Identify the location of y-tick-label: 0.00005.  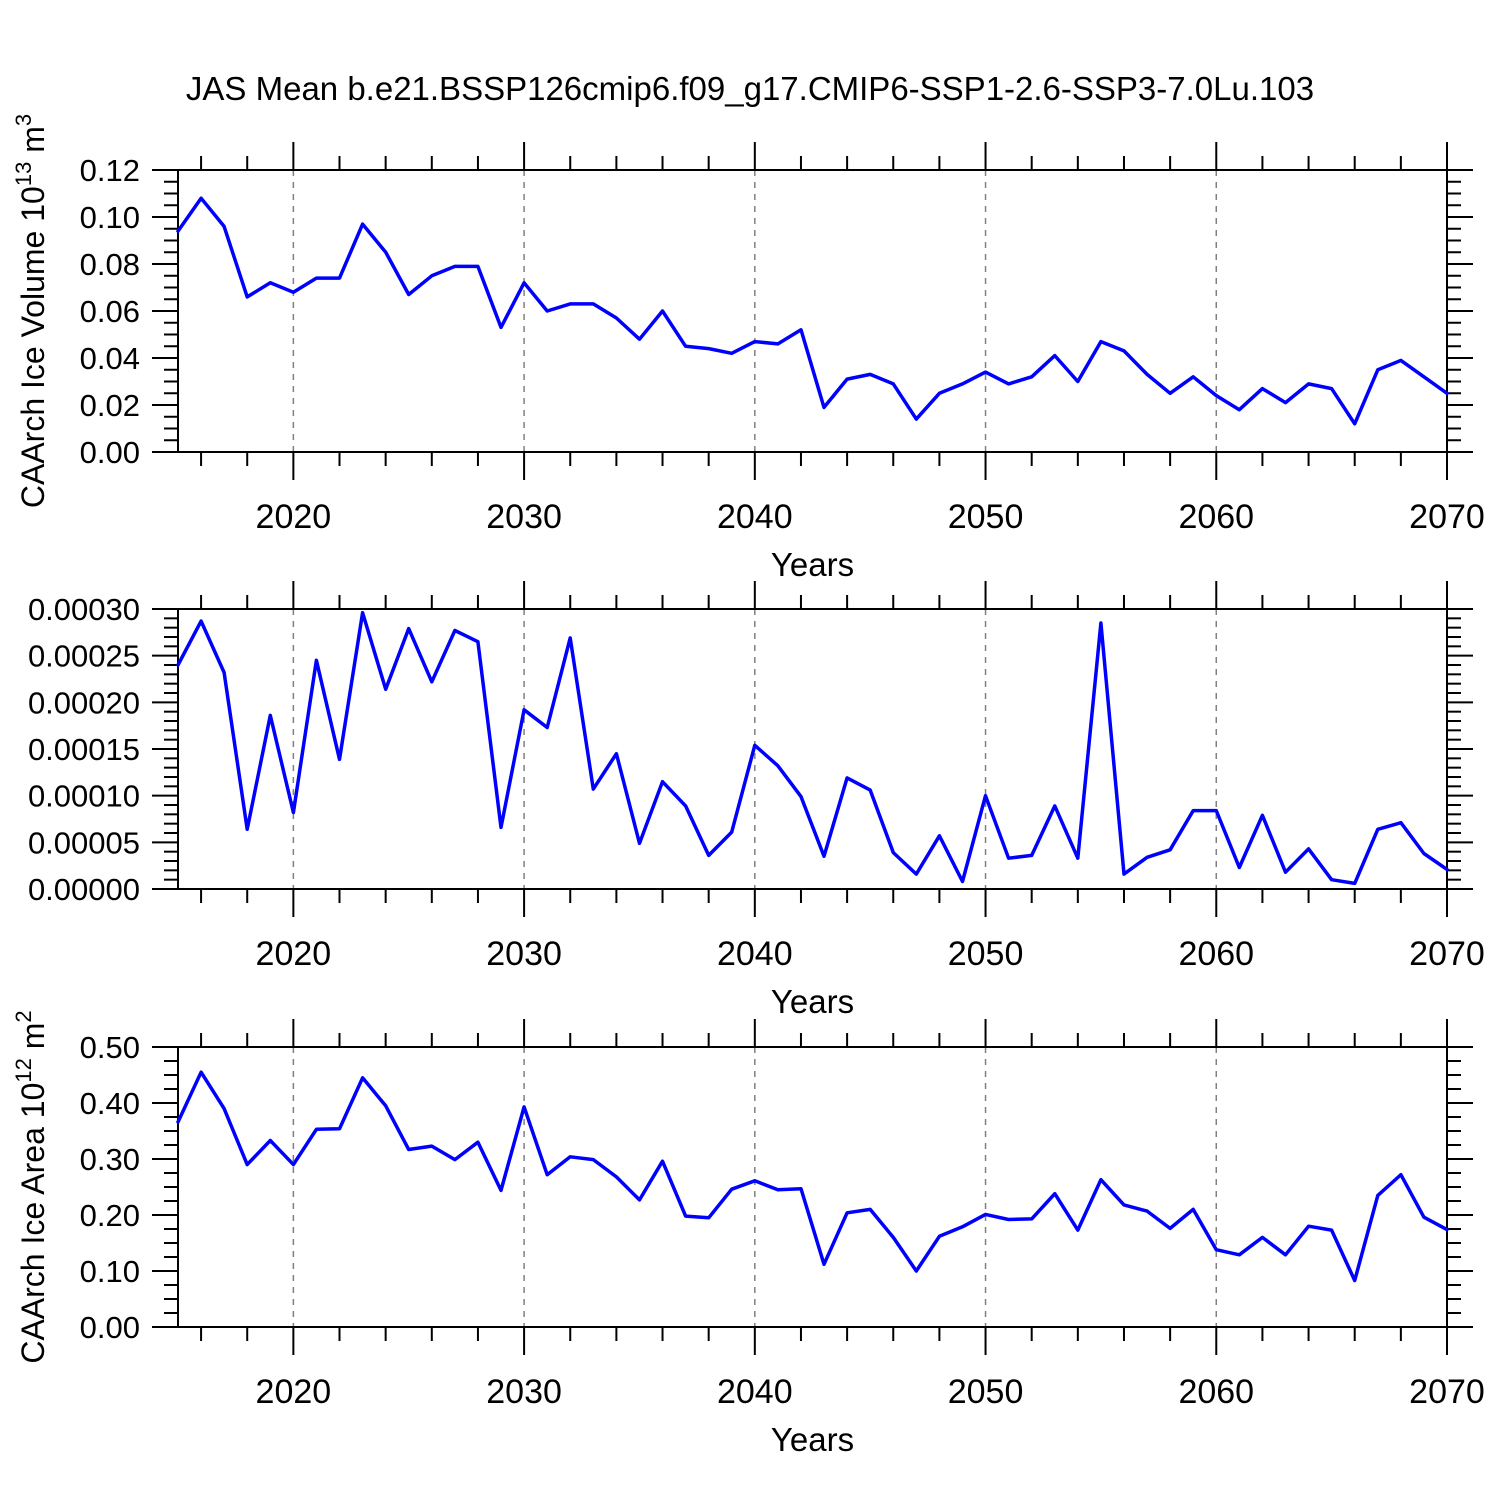
(84, 842).